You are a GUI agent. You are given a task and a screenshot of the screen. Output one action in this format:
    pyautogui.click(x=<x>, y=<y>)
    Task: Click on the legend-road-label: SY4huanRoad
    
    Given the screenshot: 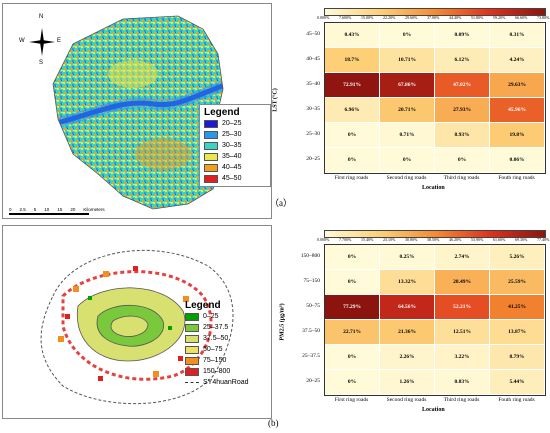 What is the action you would take?
    pyautogui.click(x=226, y=382)
    